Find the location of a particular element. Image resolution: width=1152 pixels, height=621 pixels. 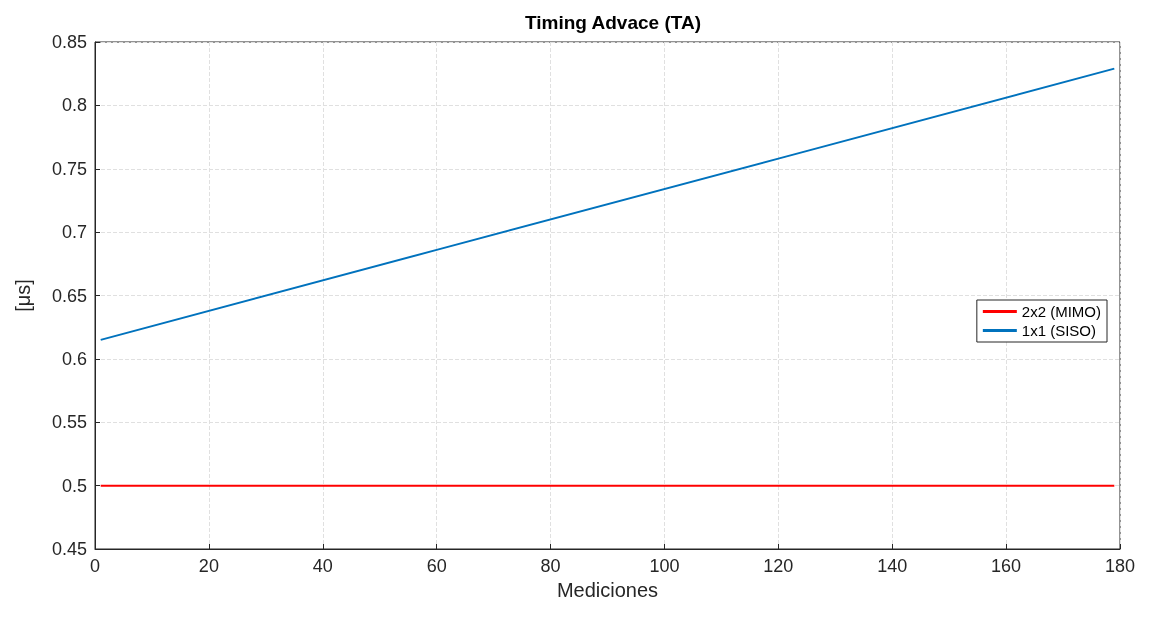

x-tick-label: 0 is located at coordinates (95, 566).